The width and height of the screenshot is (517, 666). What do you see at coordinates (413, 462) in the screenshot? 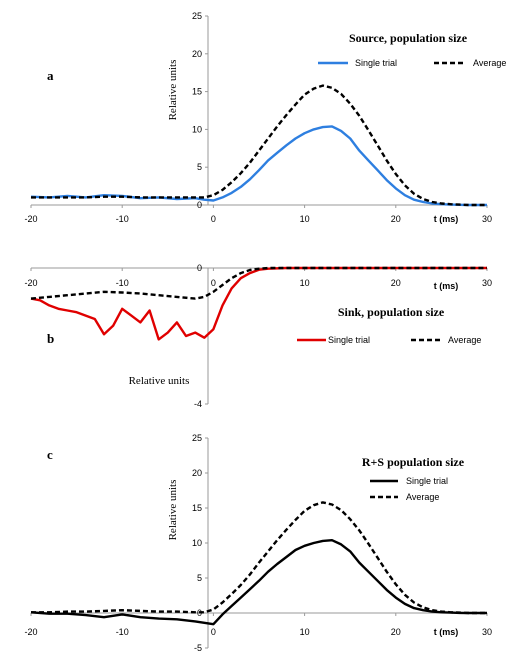
I see `chart-title: R+S population size` at bounding box center [413, 462].